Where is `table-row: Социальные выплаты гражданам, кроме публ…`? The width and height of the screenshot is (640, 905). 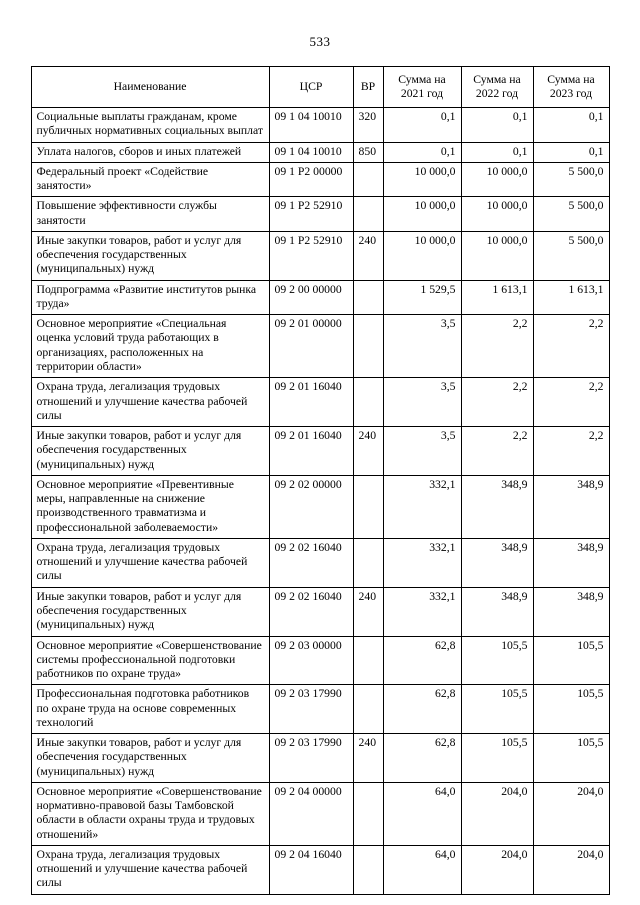
table-row: Социальные выплаты гражданам, кроме публ… is located at coordinates (320, 125).